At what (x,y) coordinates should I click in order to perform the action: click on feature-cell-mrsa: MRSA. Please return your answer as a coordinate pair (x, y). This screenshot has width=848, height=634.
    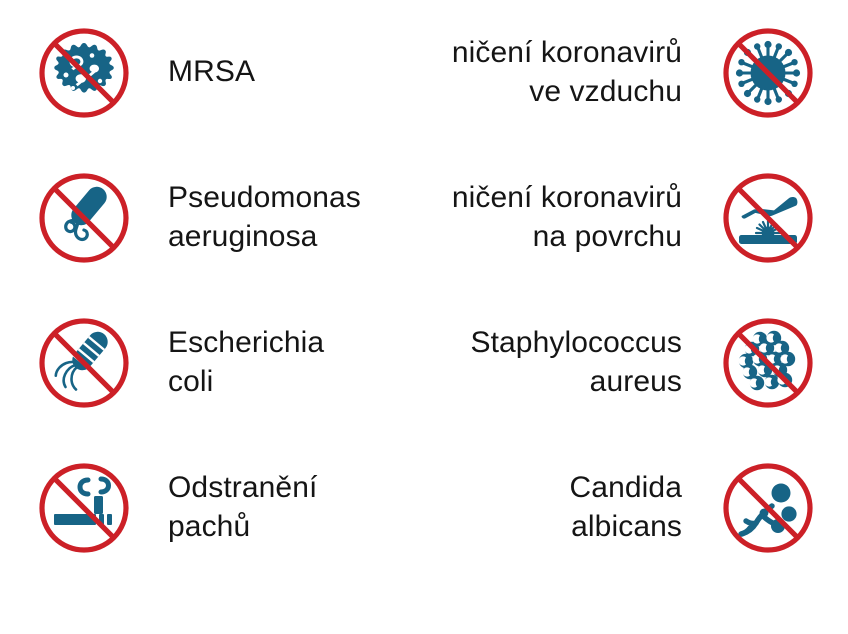
    Looking at the image, I should click on (212, 72).